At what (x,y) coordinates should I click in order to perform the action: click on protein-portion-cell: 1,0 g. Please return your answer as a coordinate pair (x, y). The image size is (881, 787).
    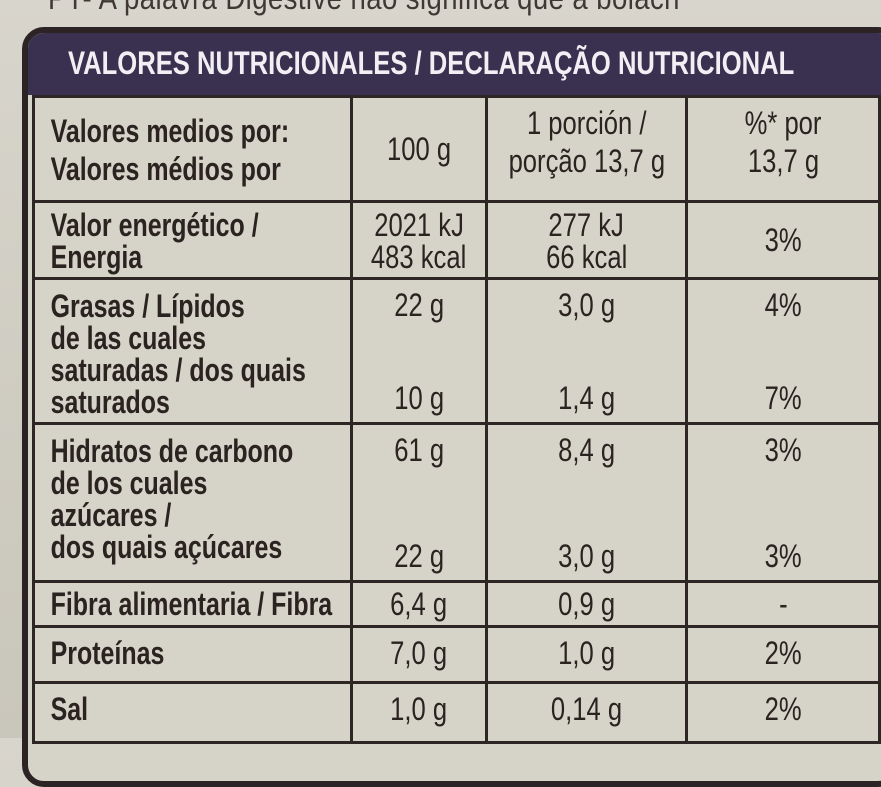
    Looking at the image, I should click on (586, 654).